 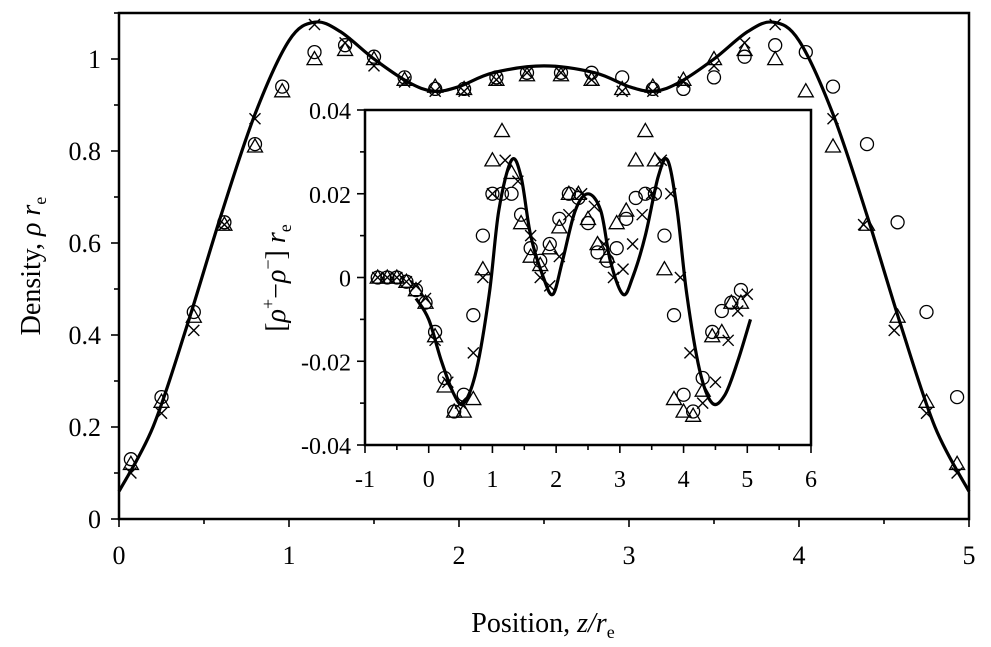 I want to click on x-title-sub: e, so click(x=611, y=632).